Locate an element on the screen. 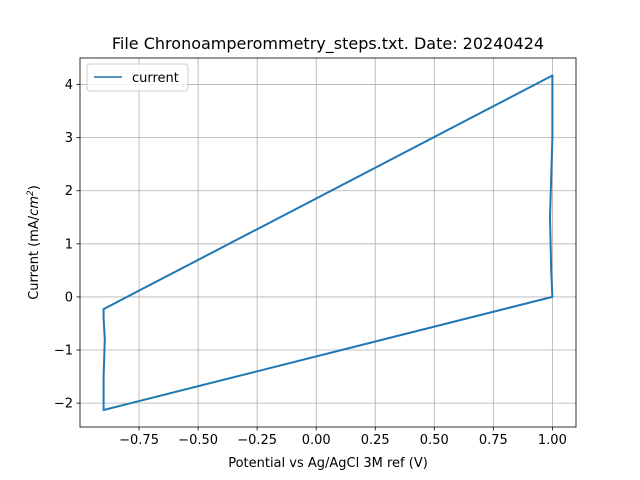 The height and width of the screenshot is (480, 640). y-tick-label: 1 is located at coordinates (69, 244).